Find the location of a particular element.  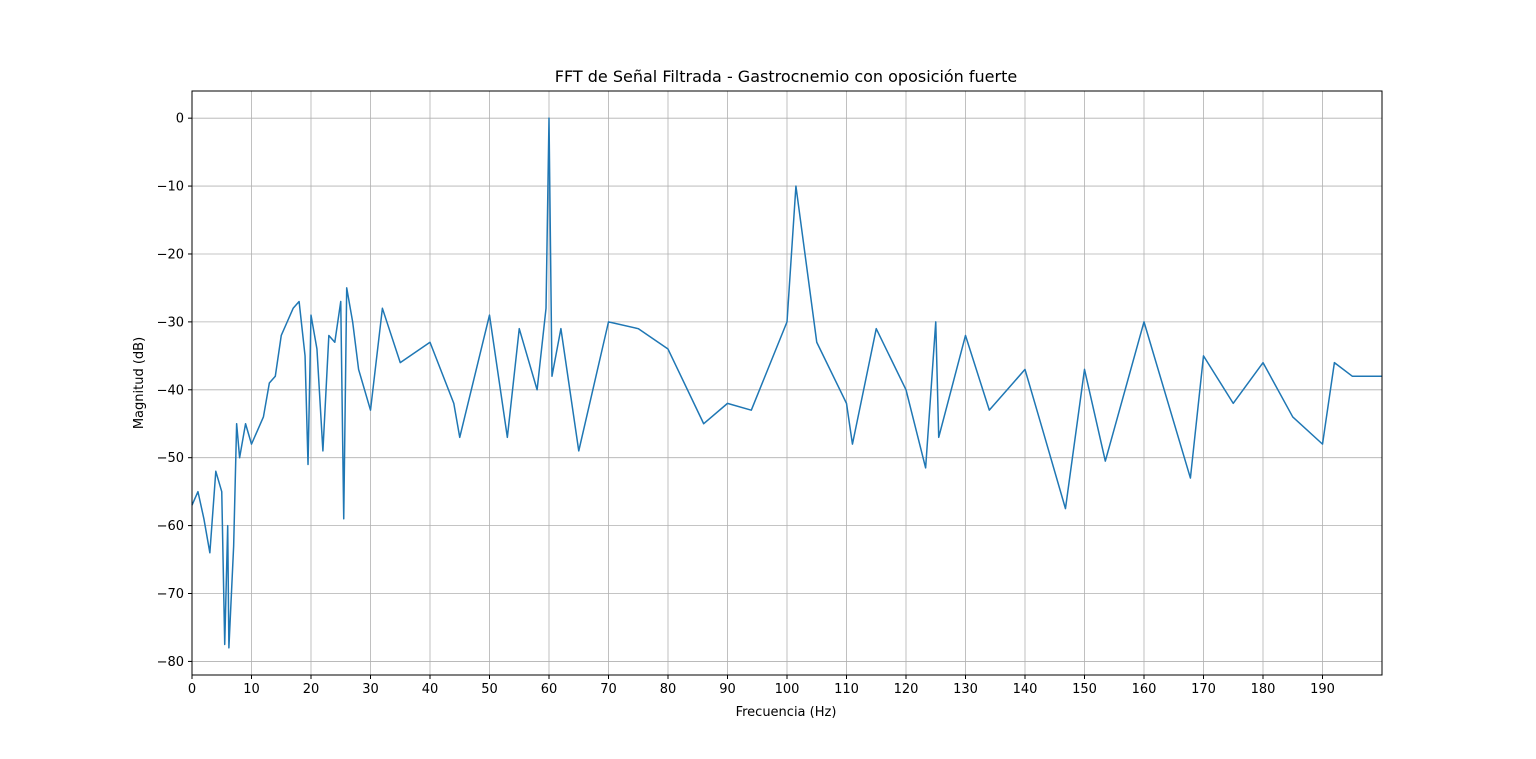

y-tick-label: −70 is located at coordinates (170, 594).